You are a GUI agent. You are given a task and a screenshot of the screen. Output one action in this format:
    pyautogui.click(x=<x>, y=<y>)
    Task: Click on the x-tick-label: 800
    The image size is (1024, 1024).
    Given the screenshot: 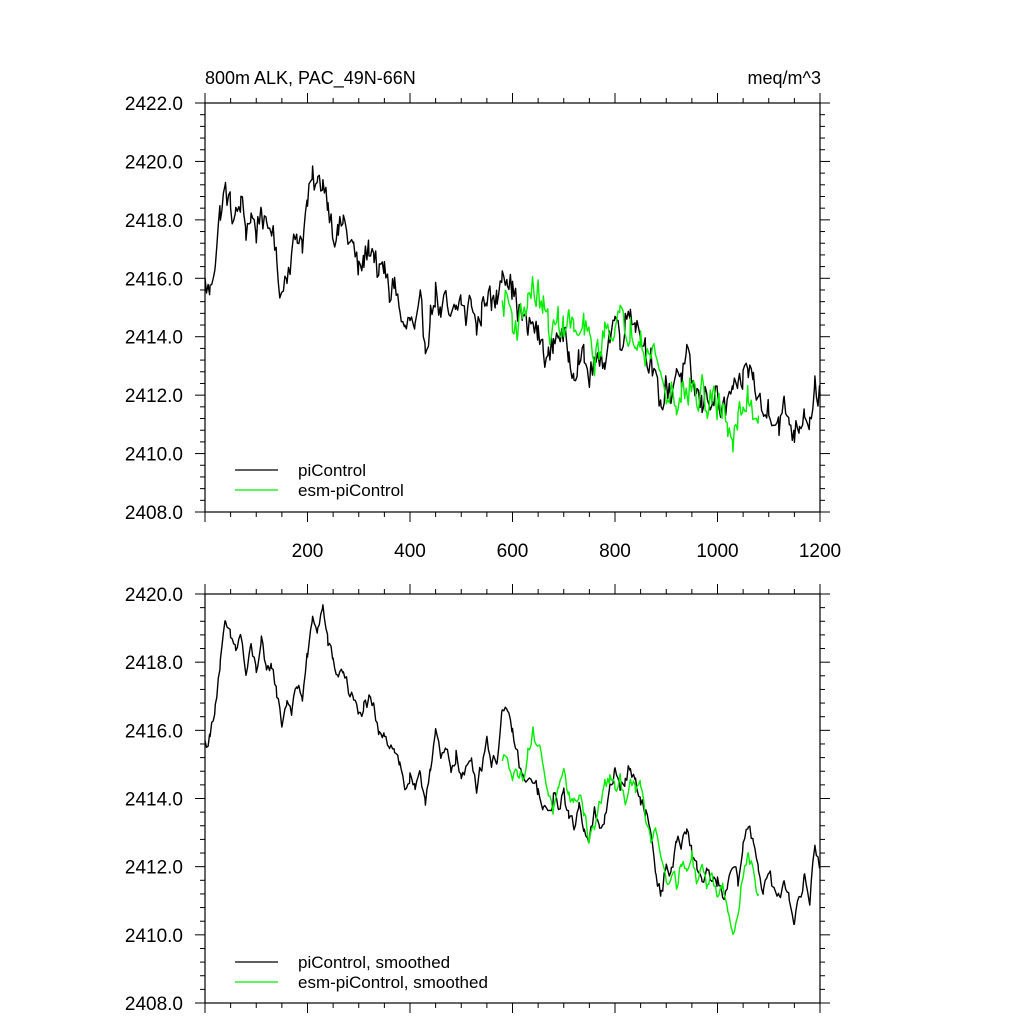 What is the action you would take?
    pyautogui.click(x=615, y=551)
    